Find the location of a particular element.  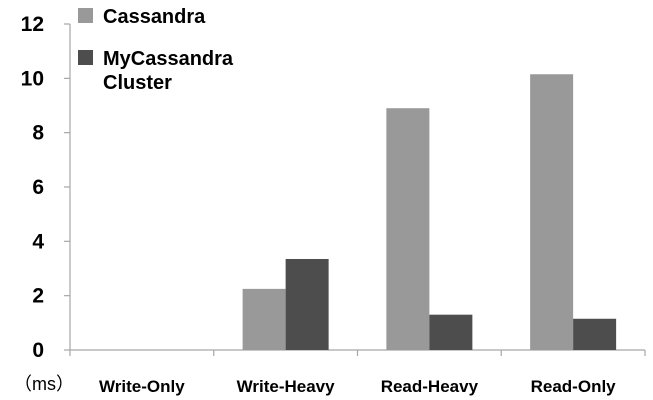

y-unit-label: （ms） is located at coordinates (44, 384).